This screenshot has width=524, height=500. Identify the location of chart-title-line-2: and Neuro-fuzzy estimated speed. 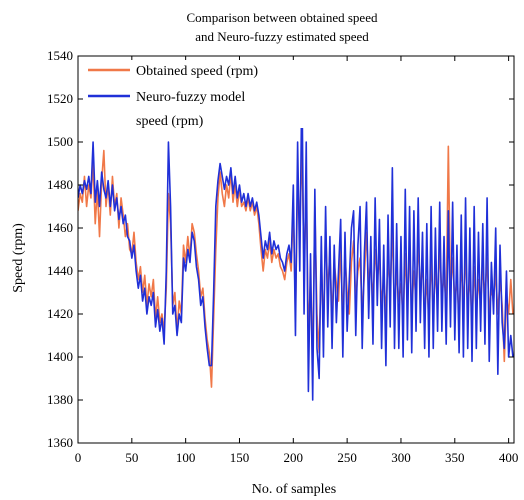
(282, 36).